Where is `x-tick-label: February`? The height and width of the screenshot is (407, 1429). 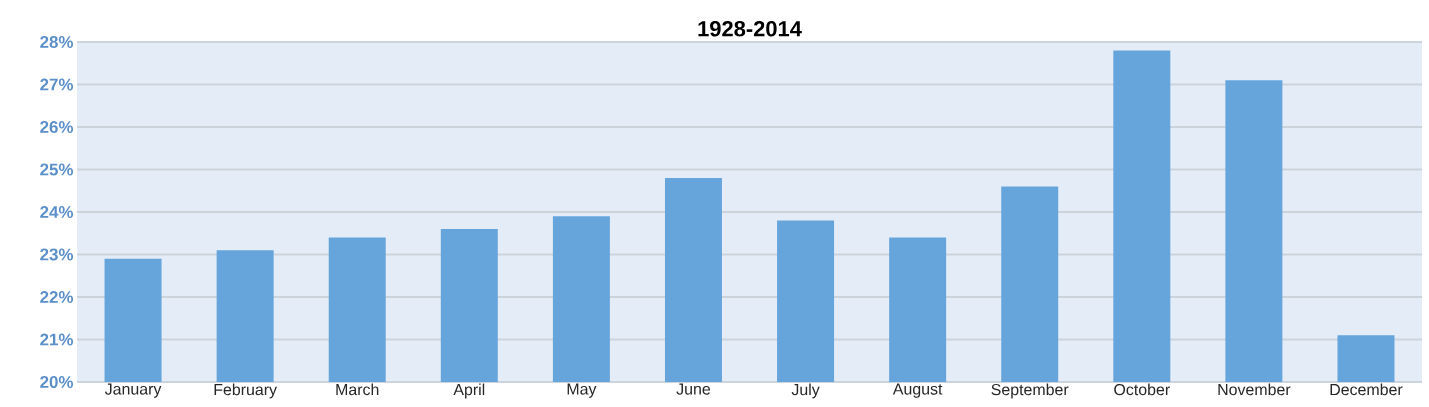
x-tick-label: February is located at coordinates (245, 391).